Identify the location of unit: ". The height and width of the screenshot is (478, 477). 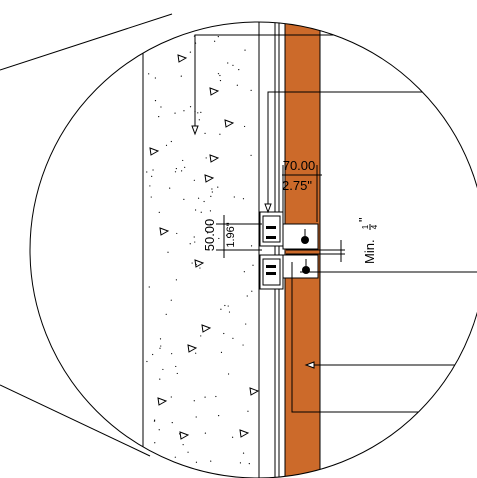
(363, 219).